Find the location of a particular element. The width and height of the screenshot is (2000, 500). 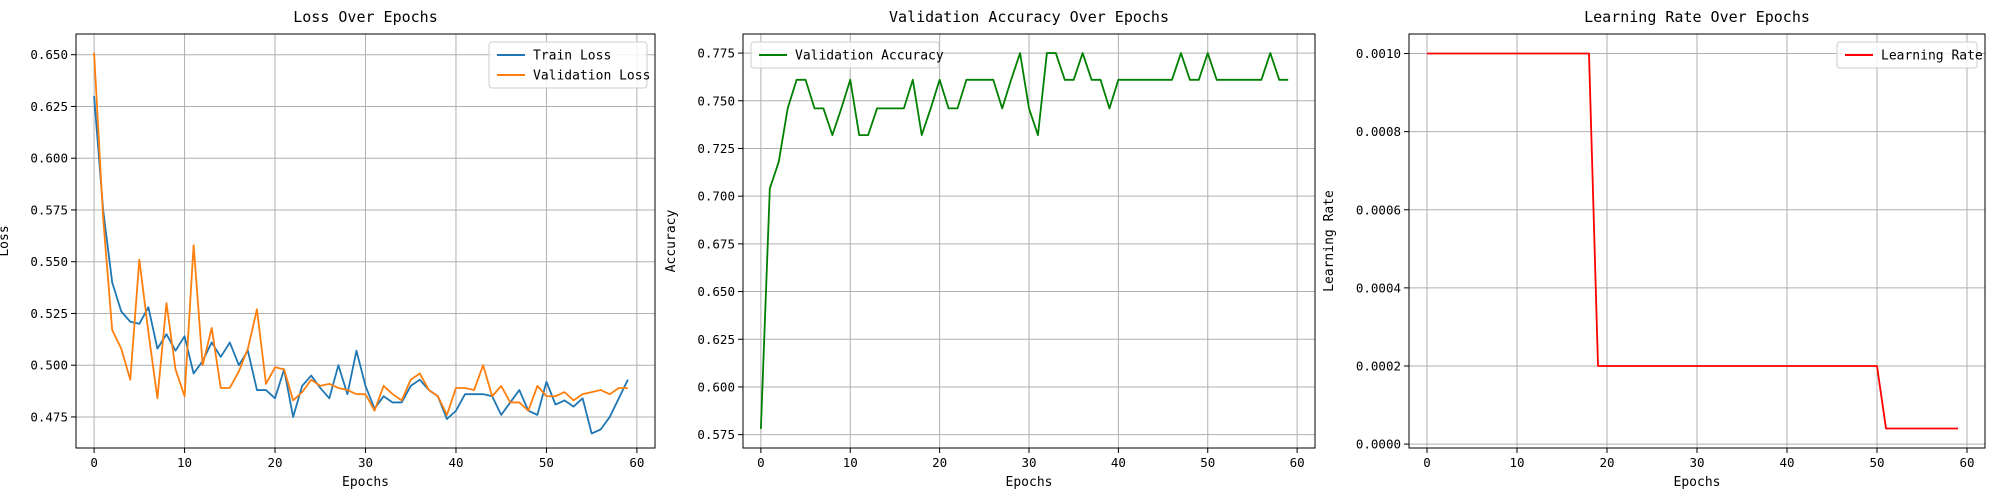

legend: Learning Rate is located at coordinates (1909, 55).